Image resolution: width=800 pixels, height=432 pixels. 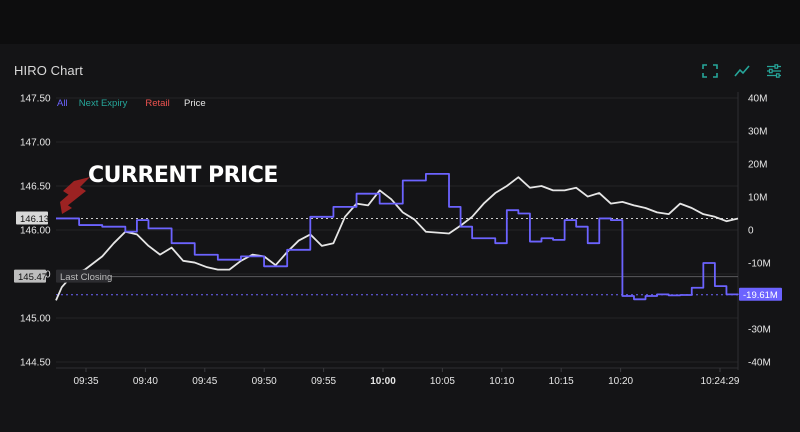 What do you see at coordinates (757, 99) in the screenshot?
I see `right-axis-tick-label: 40M` at bounding box center [757, 99].